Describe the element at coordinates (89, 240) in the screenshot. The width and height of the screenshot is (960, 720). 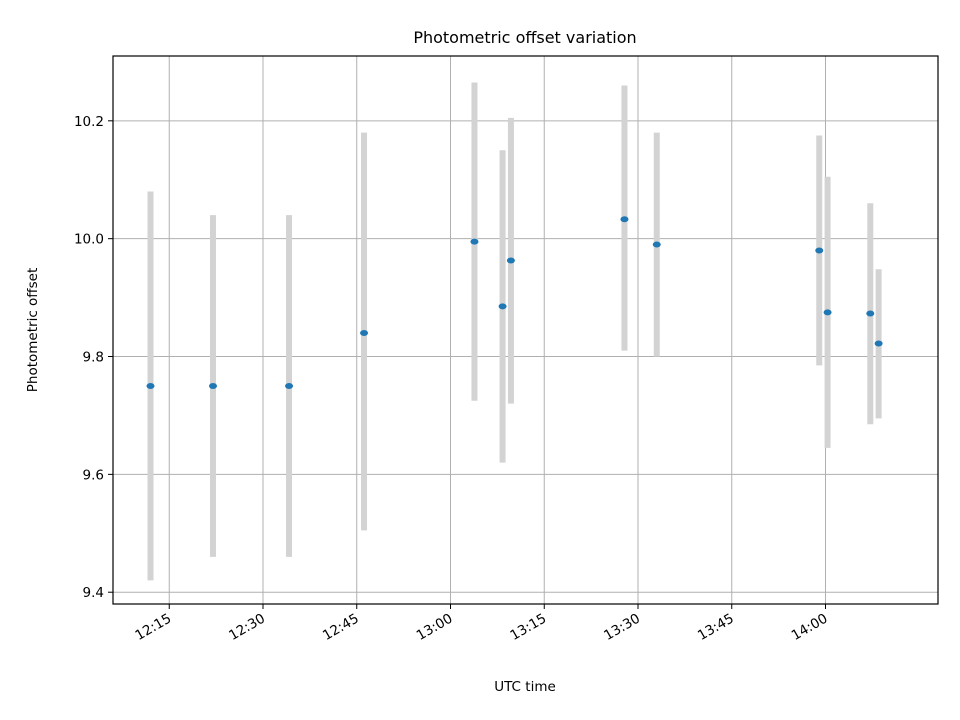
I see `y-tick-label: 10.0` at that location.